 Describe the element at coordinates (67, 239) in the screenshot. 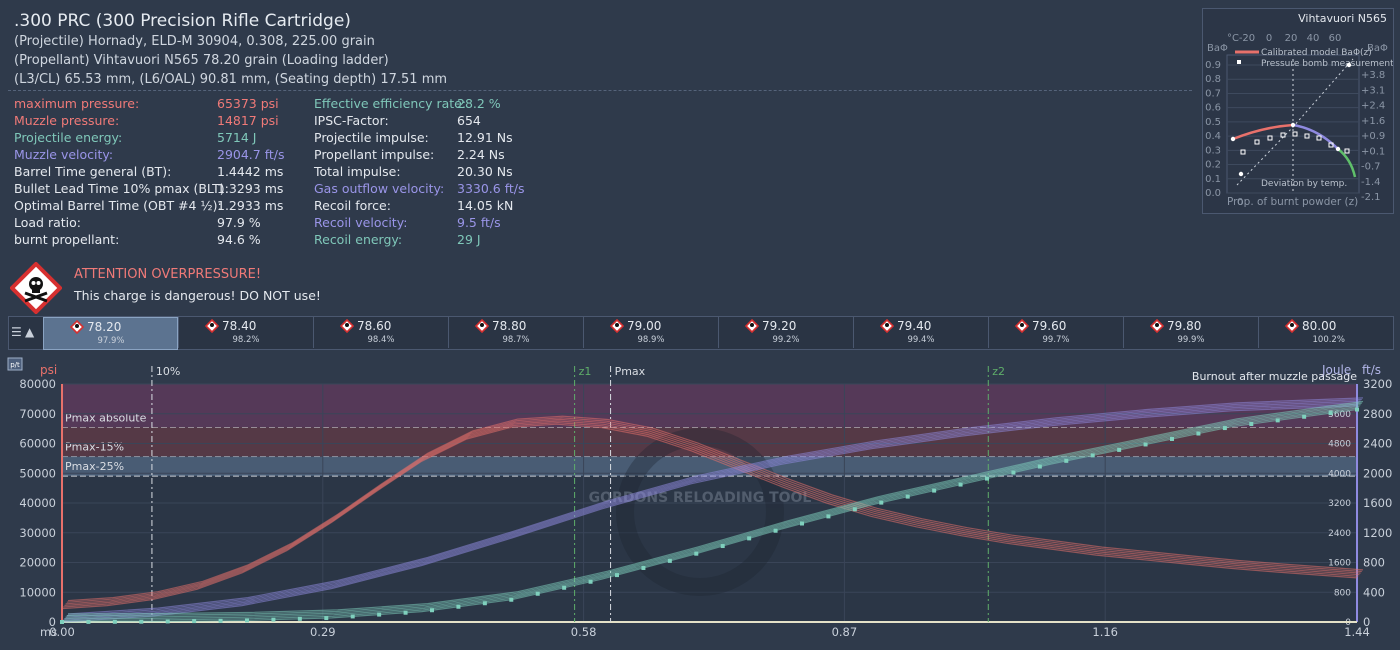

I see `stat-label: burnt propellant:` at that location.